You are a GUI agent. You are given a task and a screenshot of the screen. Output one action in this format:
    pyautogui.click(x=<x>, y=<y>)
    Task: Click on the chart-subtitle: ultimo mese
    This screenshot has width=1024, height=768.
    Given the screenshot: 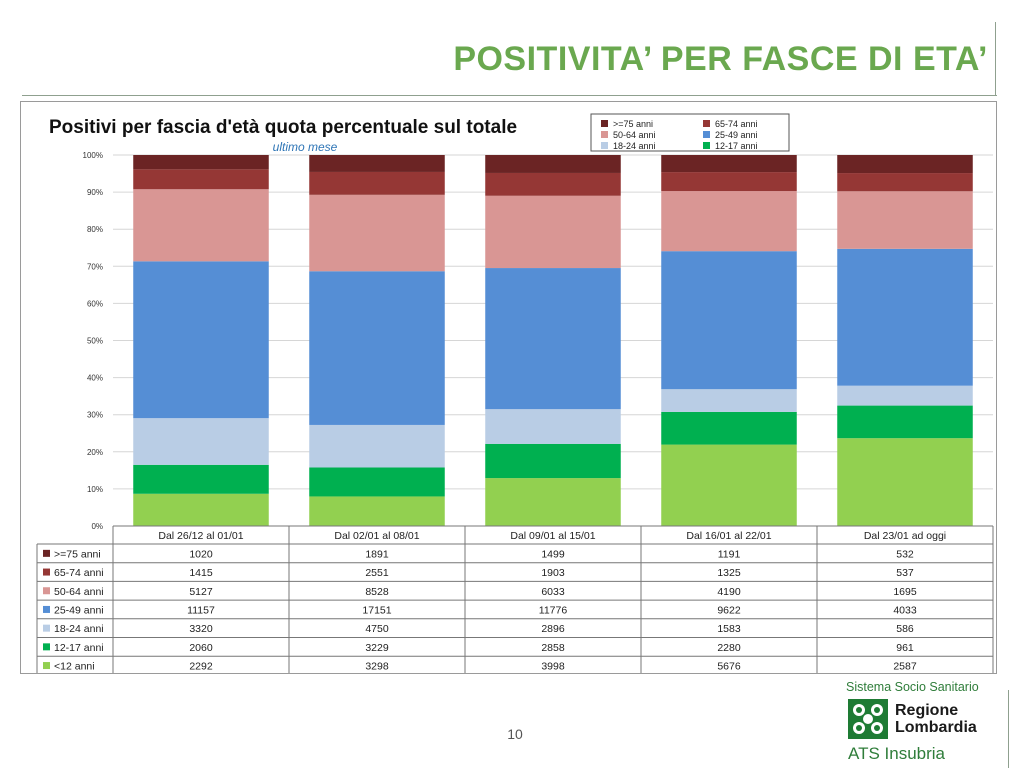 What is the action you would take?
    pyautogui.click(x=305, y=147)
    